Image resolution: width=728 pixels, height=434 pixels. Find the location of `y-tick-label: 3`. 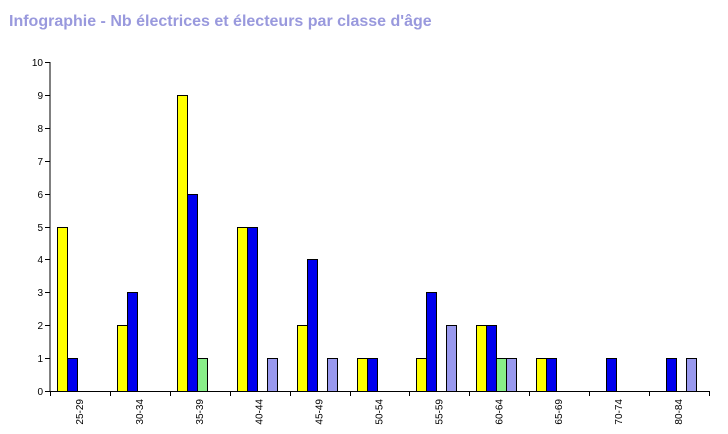

y-tick-label: 3 is located at coordinates (40, 293).